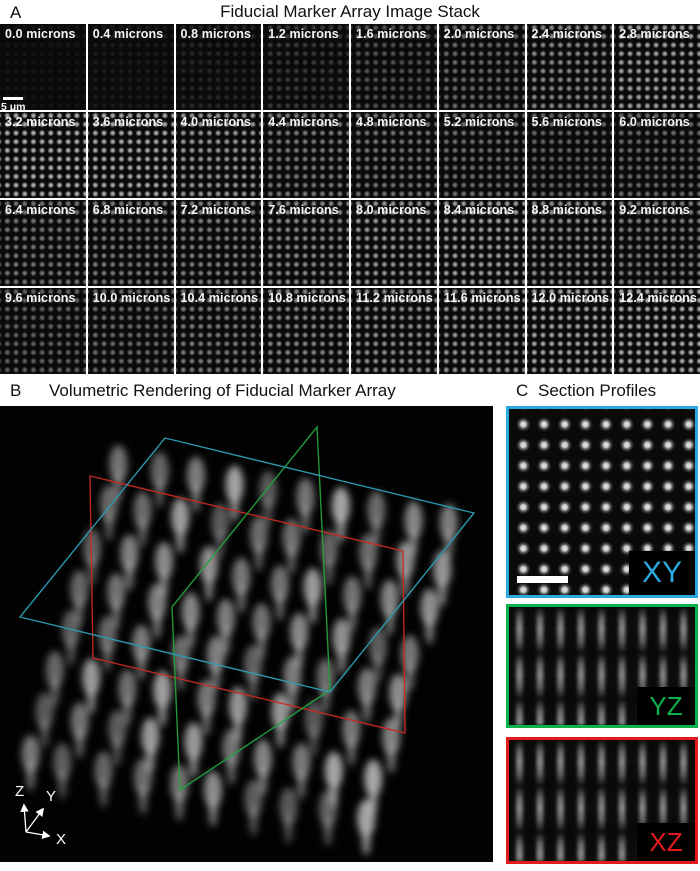 The width and height of the screenshot is (700, 871). Describe the element at coordinates (394, 298) in the screenshot. I see `slice-depth-label: 11.2 microns` at that location.